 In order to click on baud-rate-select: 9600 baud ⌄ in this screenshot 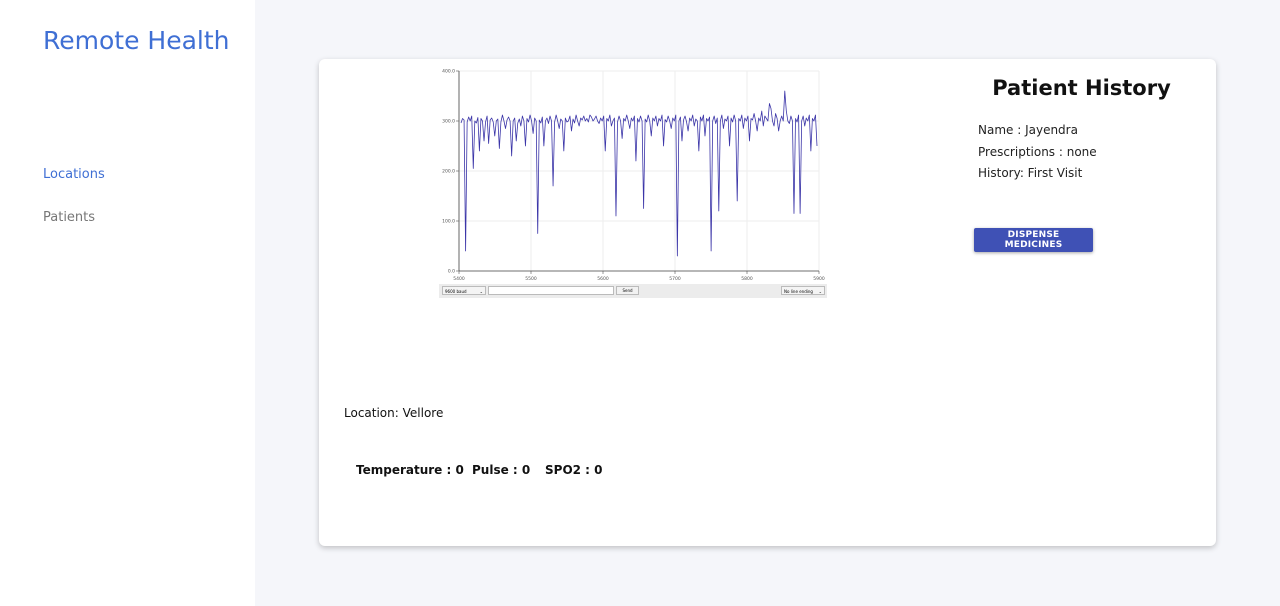, I will do `click(464, 290)`.